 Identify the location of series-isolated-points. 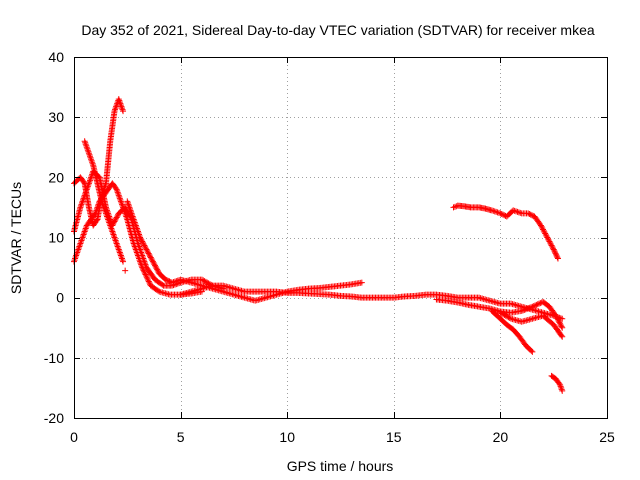
(125, 270).